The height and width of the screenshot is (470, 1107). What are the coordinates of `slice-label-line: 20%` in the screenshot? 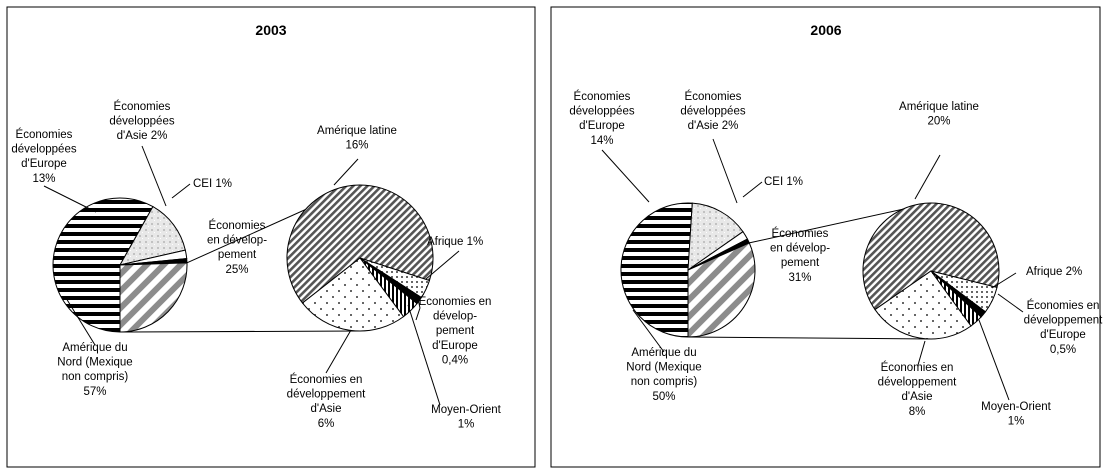 It's located at (938, 122).